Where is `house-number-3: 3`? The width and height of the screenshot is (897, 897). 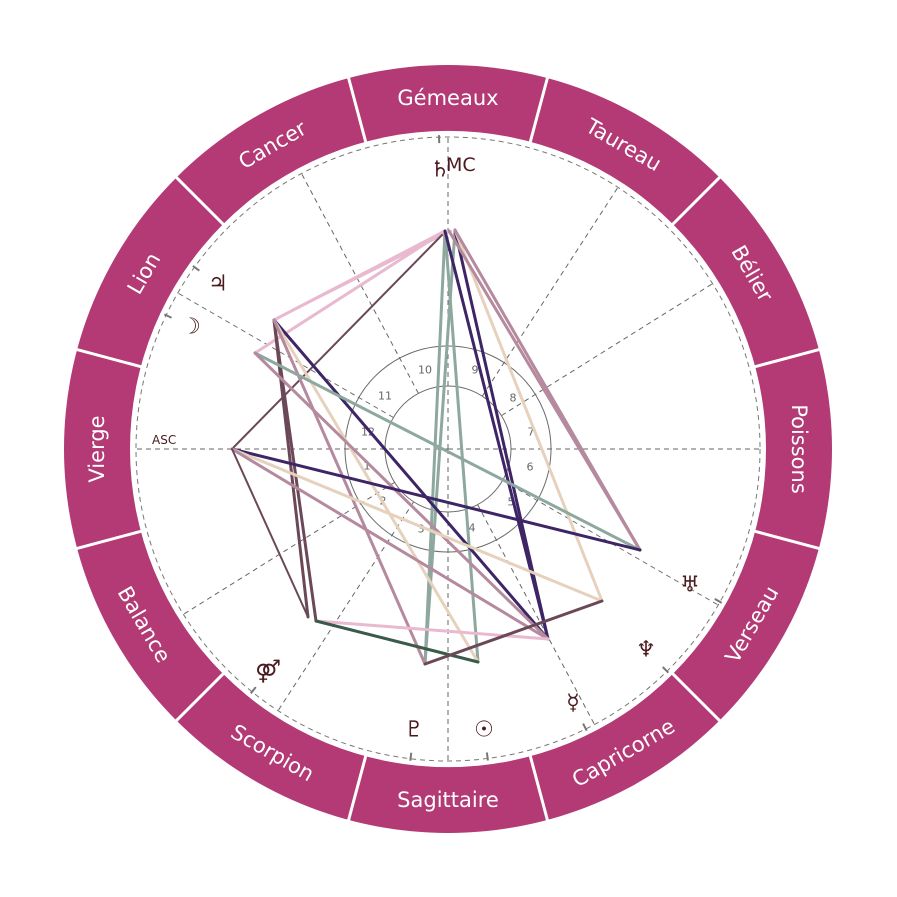 house-number-3: 3 is located at coordinates (421, 529).